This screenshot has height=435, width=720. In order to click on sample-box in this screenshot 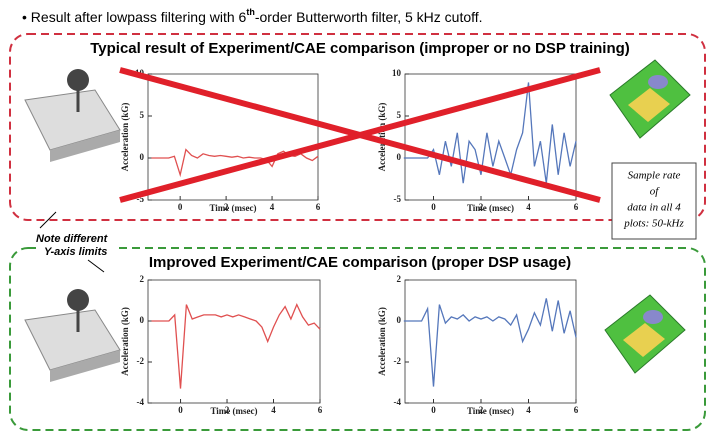, I will do `click(654, 201)`.